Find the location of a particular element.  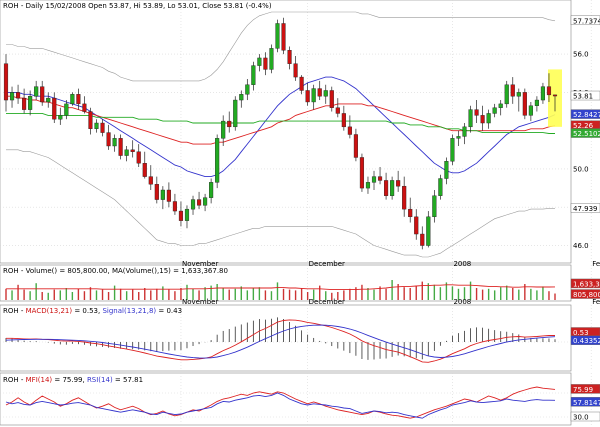

title-segment: RSI(14) is located at coordinates (100, 380).